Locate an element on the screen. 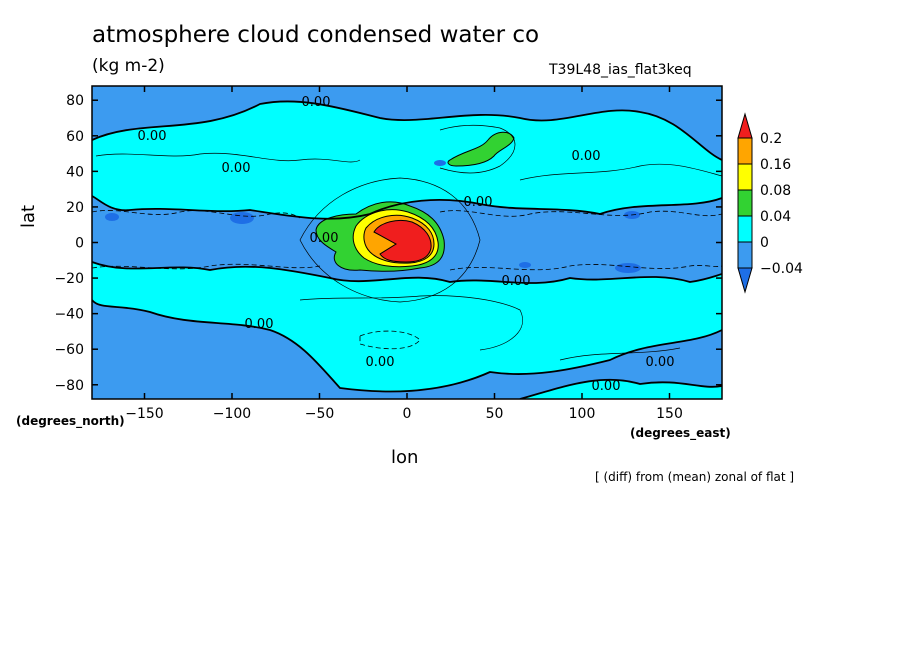  y-tick-label: −40 is located at coordinates (69, 315).